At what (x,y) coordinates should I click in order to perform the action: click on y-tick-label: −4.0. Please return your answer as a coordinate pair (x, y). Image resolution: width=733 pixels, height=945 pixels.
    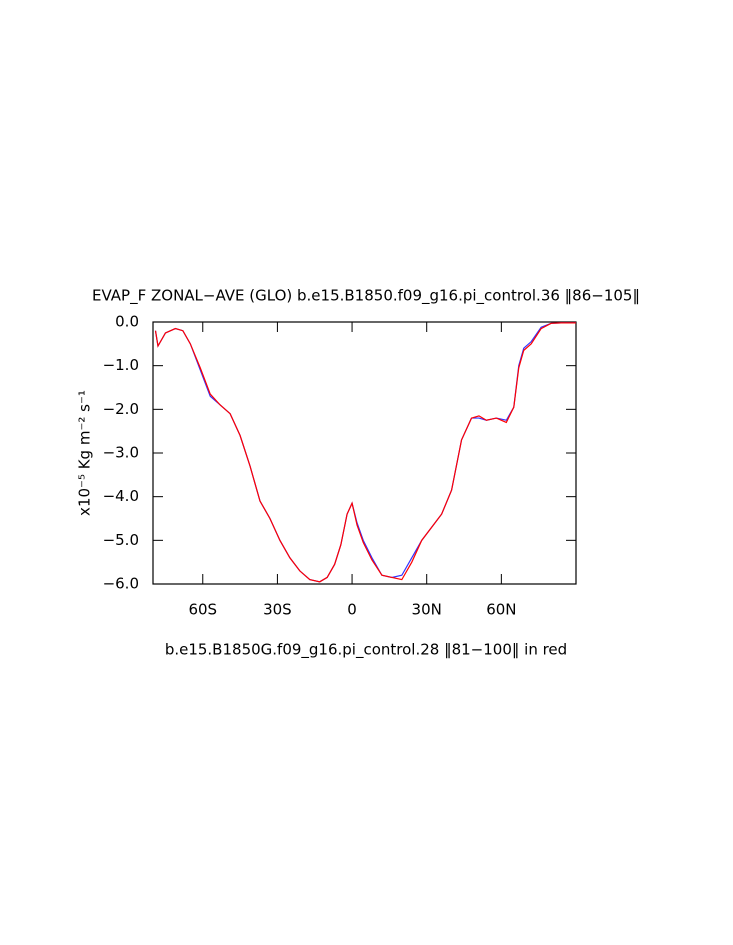
    Looking at the image, I should click on (121, 496).